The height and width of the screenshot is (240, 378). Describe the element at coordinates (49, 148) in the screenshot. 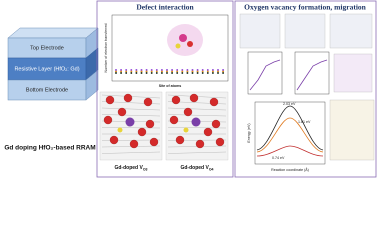

I see `device-caption: Gd doping HfO₂-based RRAM` at that location.